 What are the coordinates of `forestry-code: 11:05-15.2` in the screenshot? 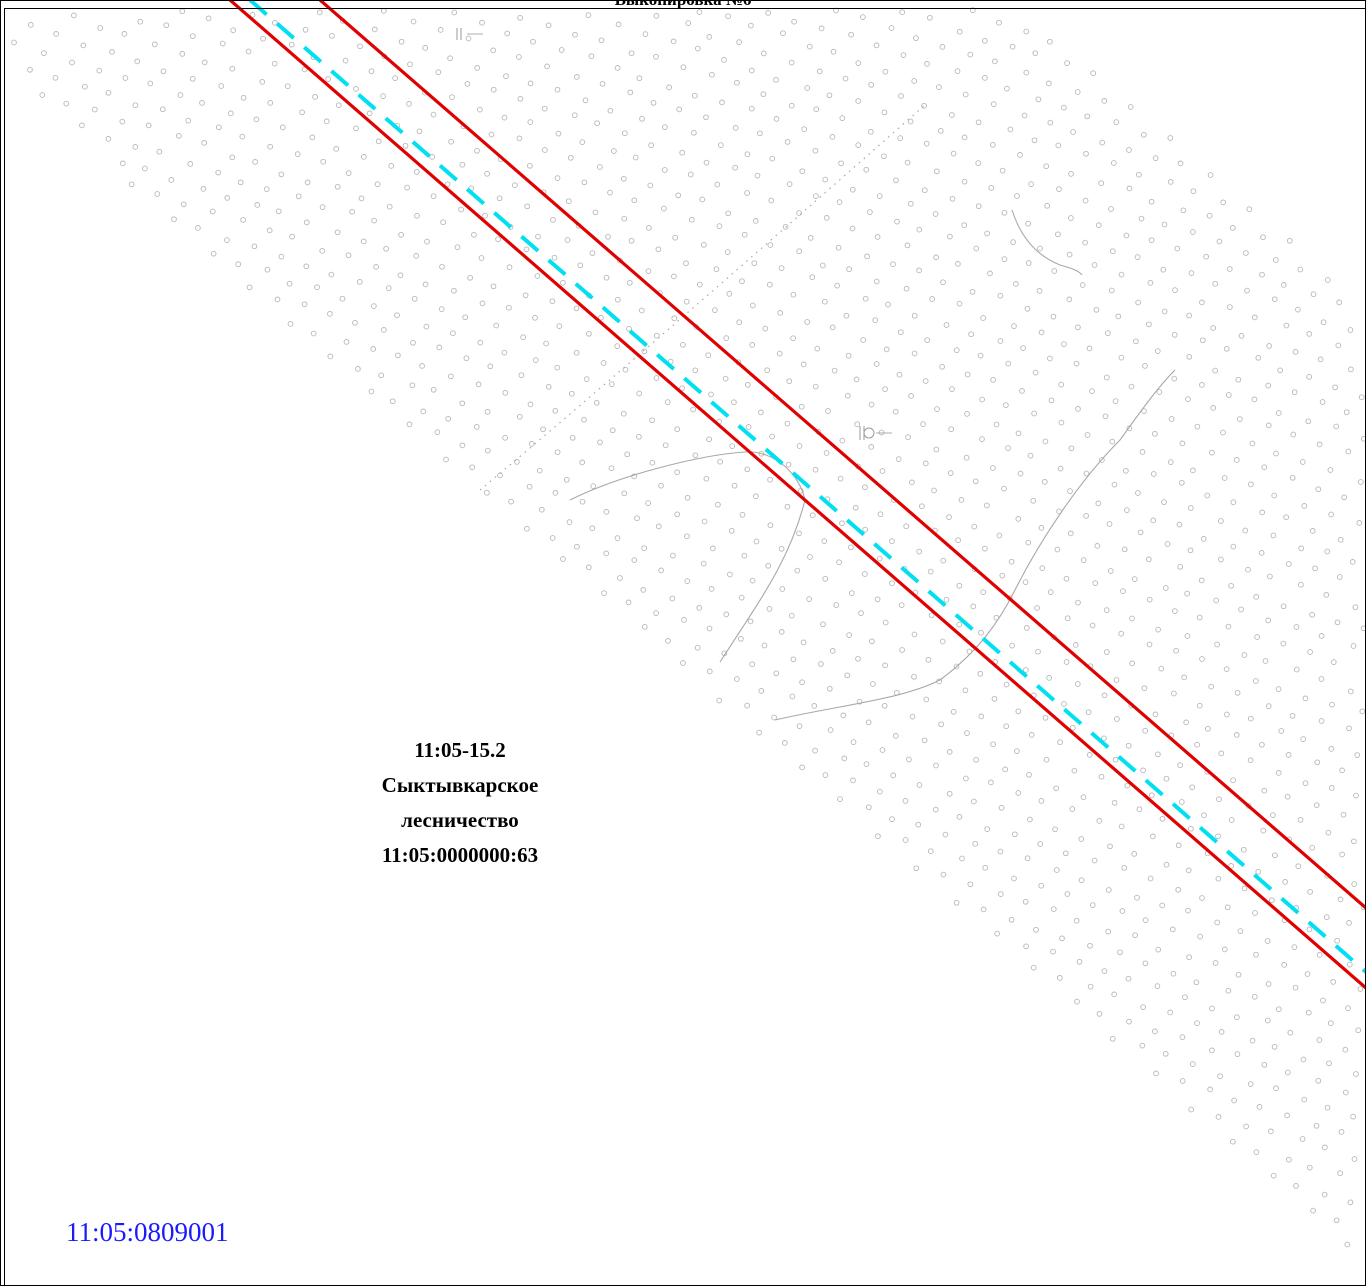 It's located at (460, 750).